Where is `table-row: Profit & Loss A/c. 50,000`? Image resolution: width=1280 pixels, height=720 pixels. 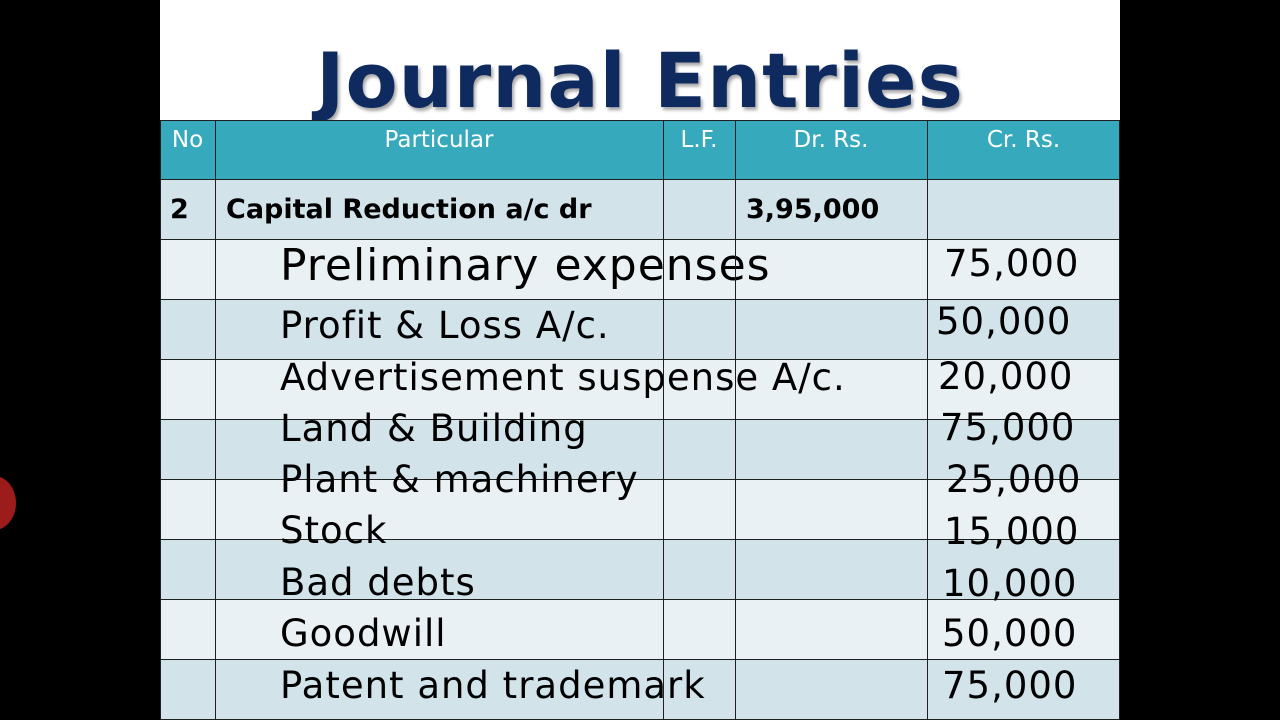 table-row: Profit & Loss A/c. 50,000 is located at coordinates (640, 330).